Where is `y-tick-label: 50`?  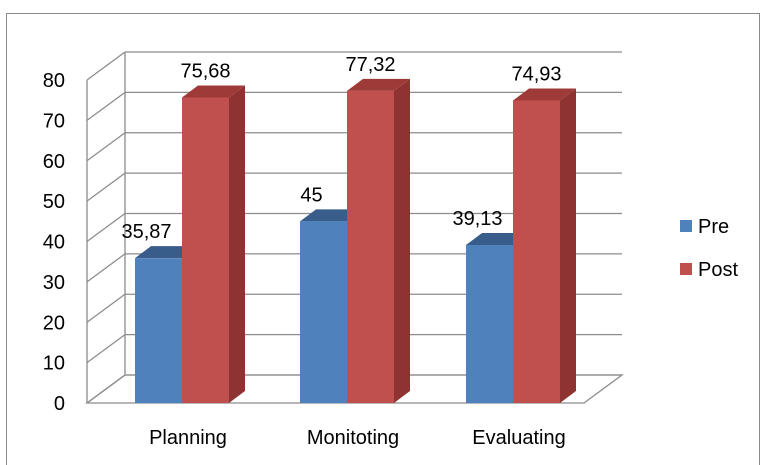
y-tick-label: 50 is located at coordinates (54, 202).